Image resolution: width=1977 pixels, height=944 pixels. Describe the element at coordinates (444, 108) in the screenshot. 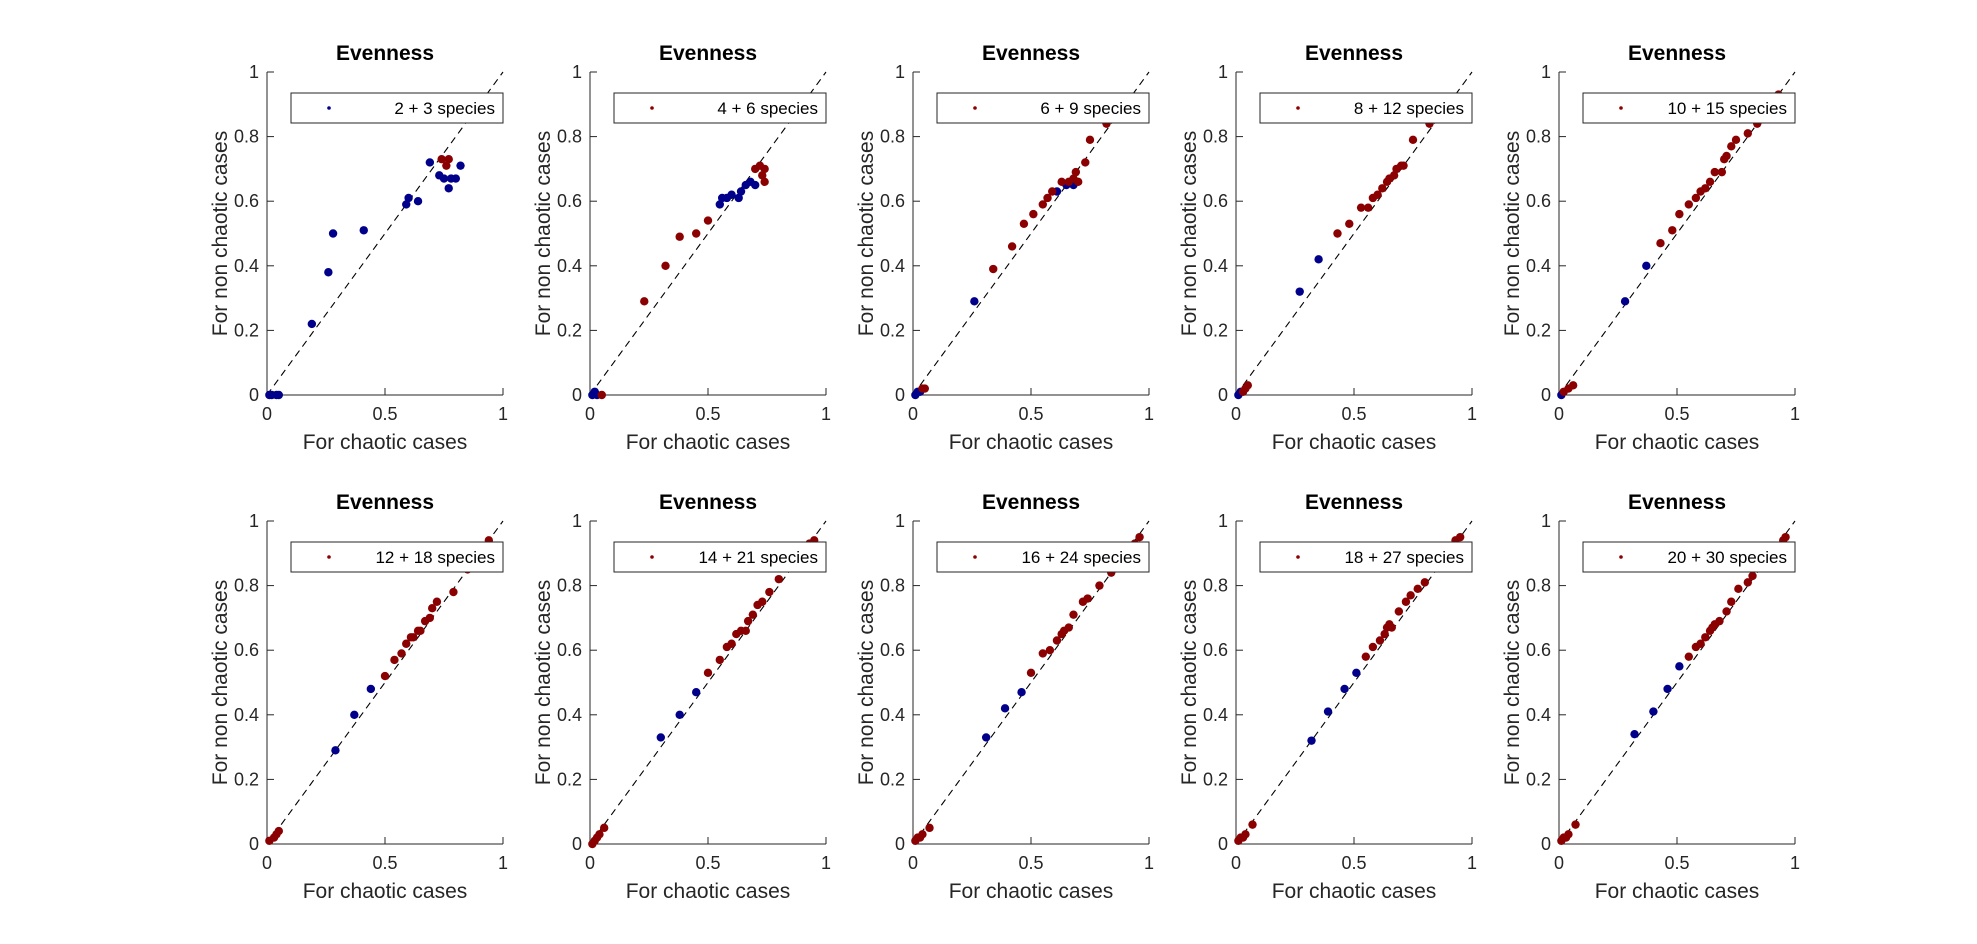

I see `legend-label: 2 + 3 species` at that location.